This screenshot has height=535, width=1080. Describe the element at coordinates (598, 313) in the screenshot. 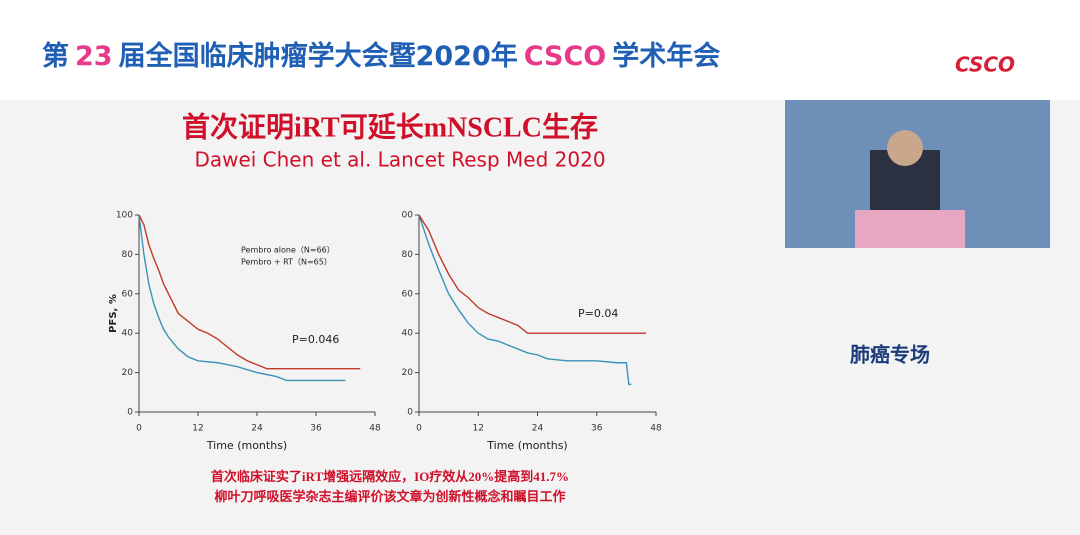

I see `p-value: P=0.04` at that location.